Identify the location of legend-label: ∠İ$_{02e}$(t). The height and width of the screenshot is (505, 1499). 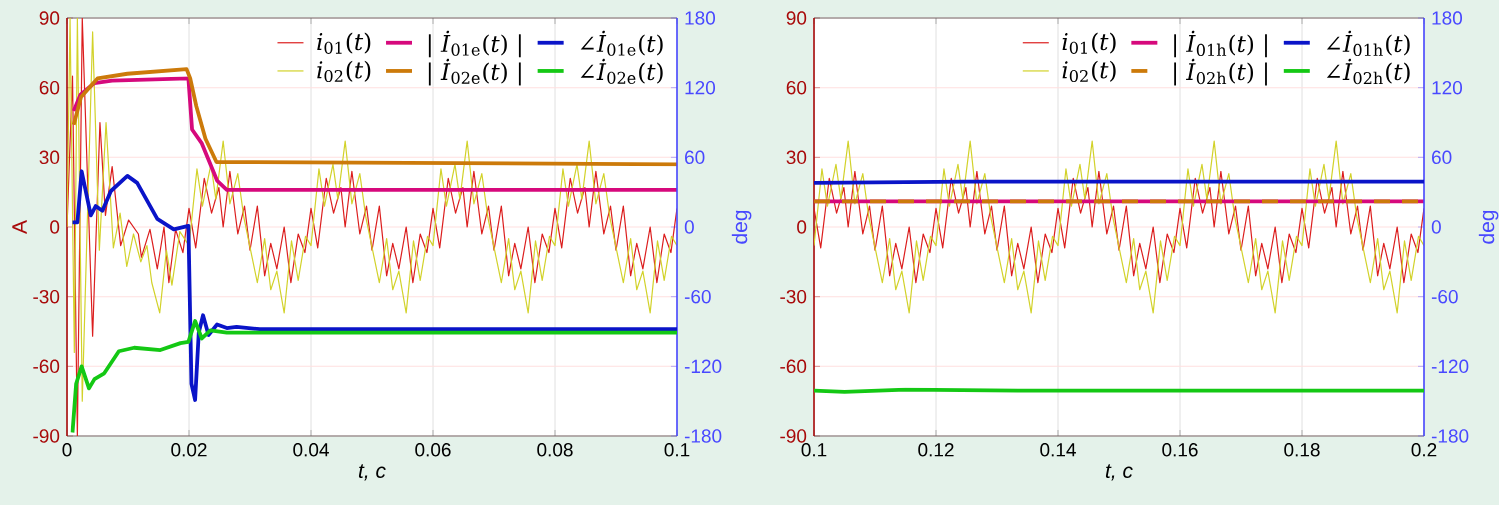
(621, 71).